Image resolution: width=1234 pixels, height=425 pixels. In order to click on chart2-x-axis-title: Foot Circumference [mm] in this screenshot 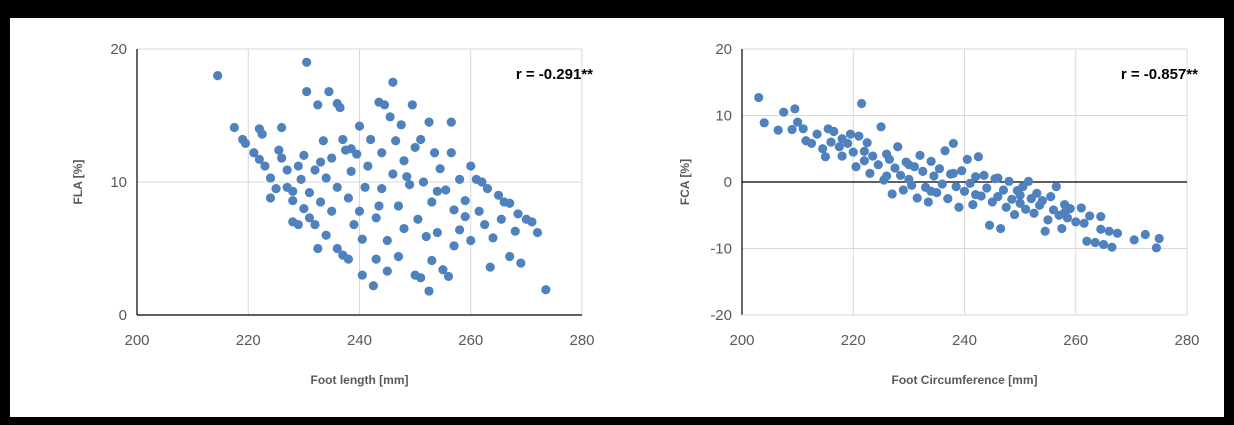, I will do `click(964, 380)`.